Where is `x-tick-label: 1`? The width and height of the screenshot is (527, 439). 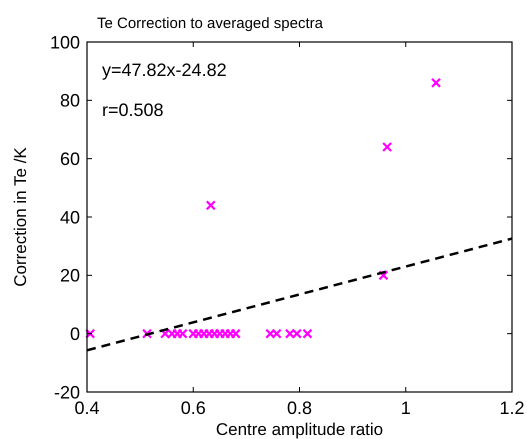
x-tick-label: 1 is located at coordinates (405, 408).